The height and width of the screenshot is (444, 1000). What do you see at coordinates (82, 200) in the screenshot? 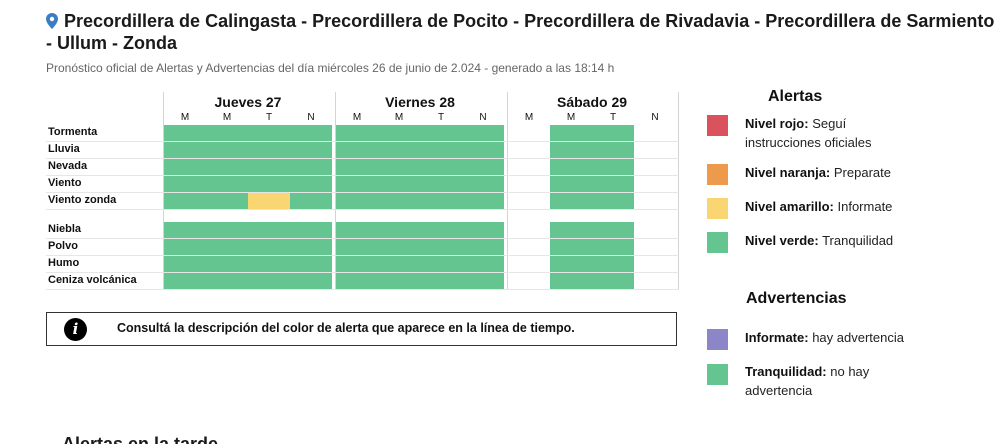
I see `row-label: Viento zonda` at bounding box center [82, 200].